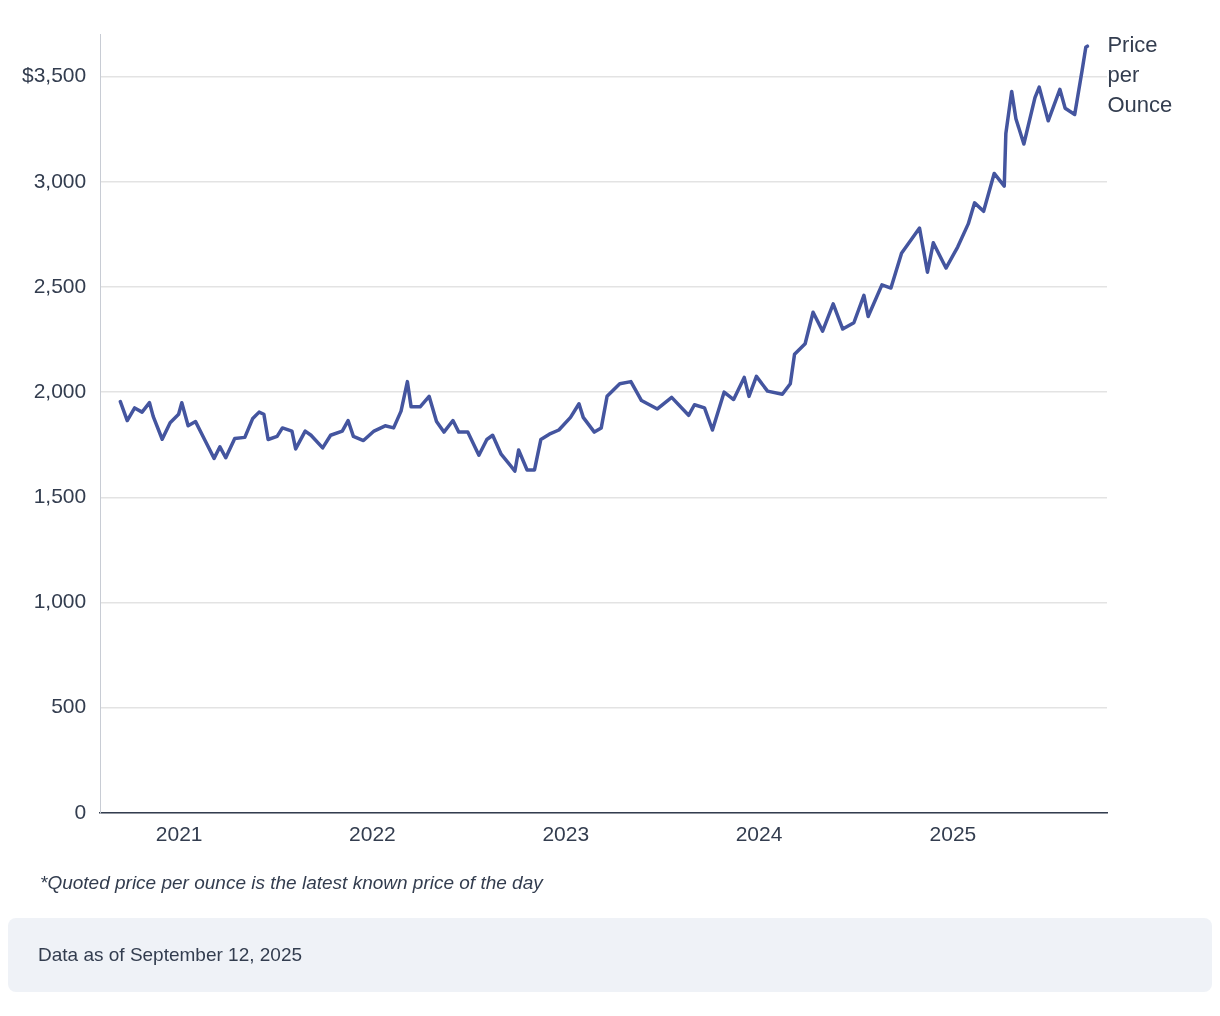  What do you see at coordinates (80, 811) in the screenshot?
I see `y-tick-label: 0` at bounding box center [80, 811].